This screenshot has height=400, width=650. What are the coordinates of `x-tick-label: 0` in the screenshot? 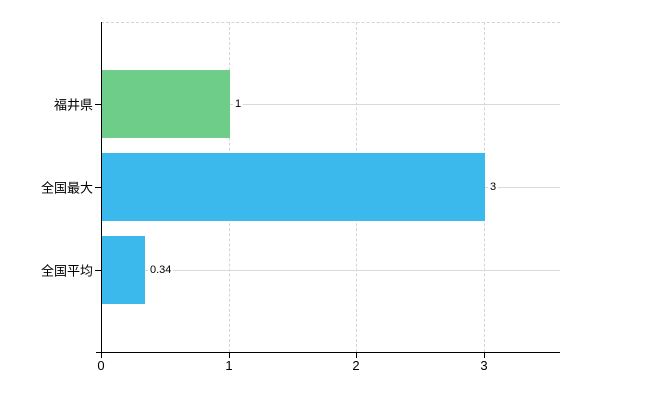 It's located at (101, 365).